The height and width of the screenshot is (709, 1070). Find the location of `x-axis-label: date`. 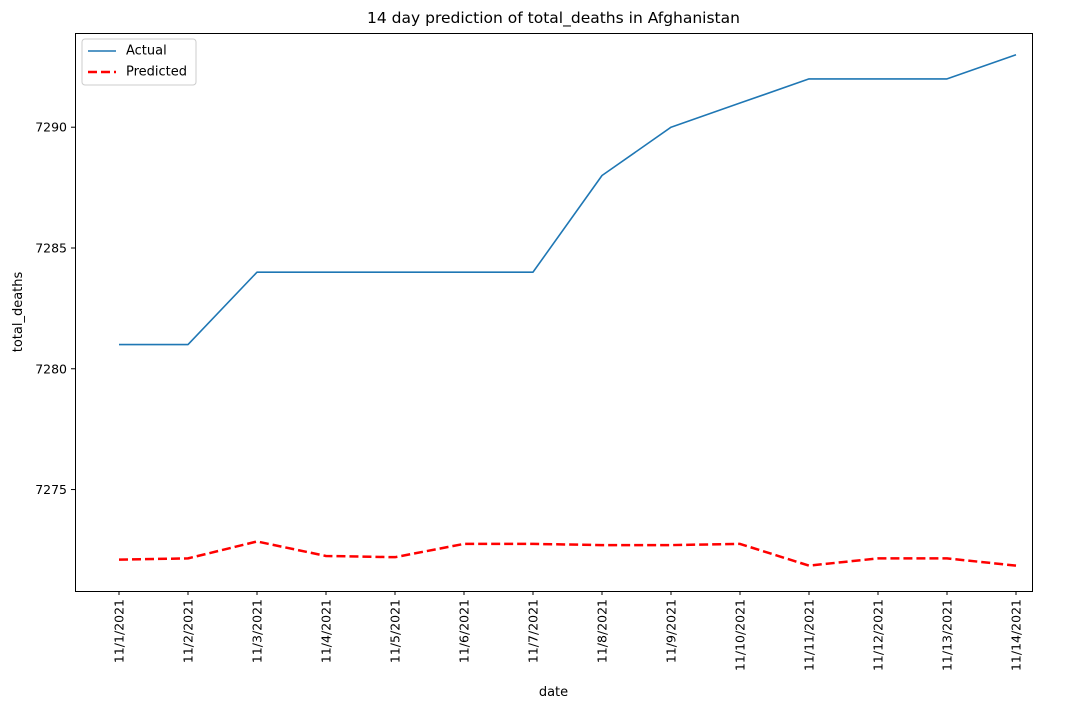

x-axis-label: date is located at coordinates (553, 692).